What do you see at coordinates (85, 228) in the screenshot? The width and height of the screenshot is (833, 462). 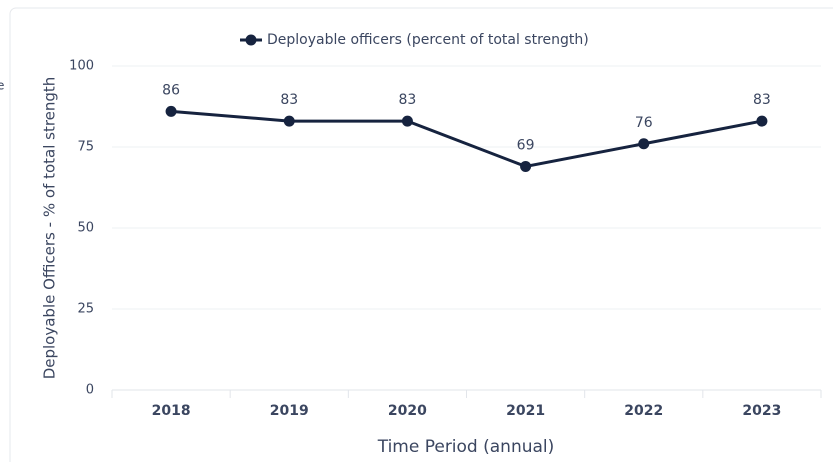 I see `y-tick-label: 50` at bounding box center [85, 228].